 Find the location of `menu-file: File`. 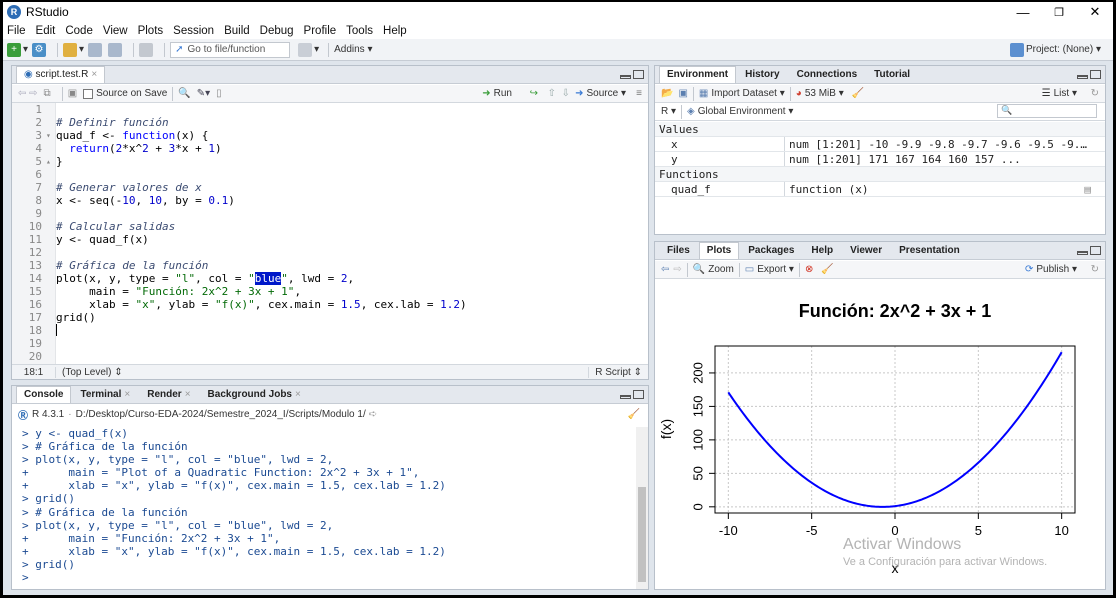

menu-file: File is located at coordinates (16, 30).